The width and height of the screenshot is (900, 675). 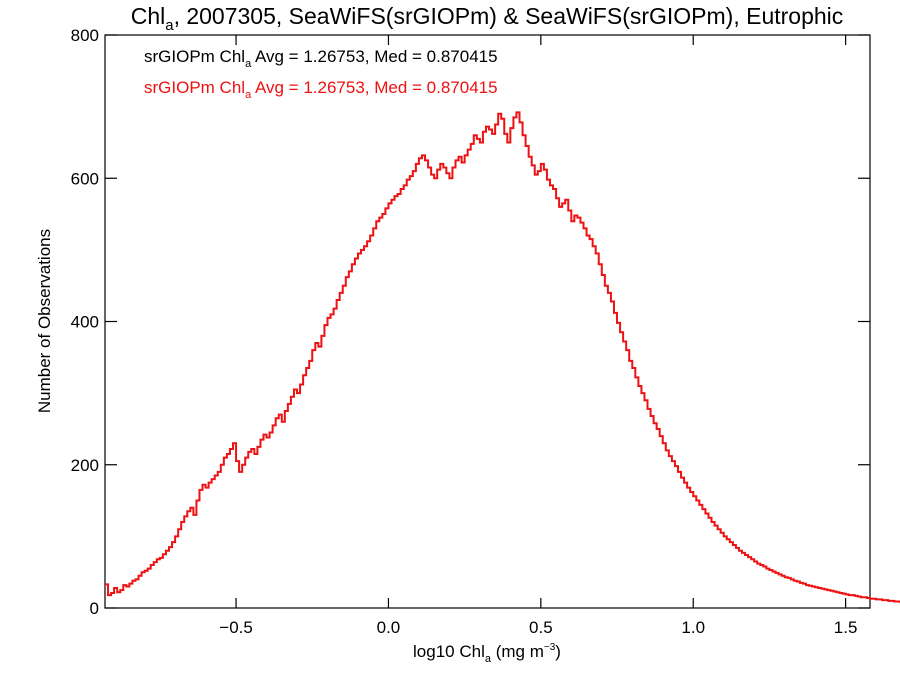 I want to click on x-axis-label: log10 Chla (mg m−3), so click(x=487, y=653).